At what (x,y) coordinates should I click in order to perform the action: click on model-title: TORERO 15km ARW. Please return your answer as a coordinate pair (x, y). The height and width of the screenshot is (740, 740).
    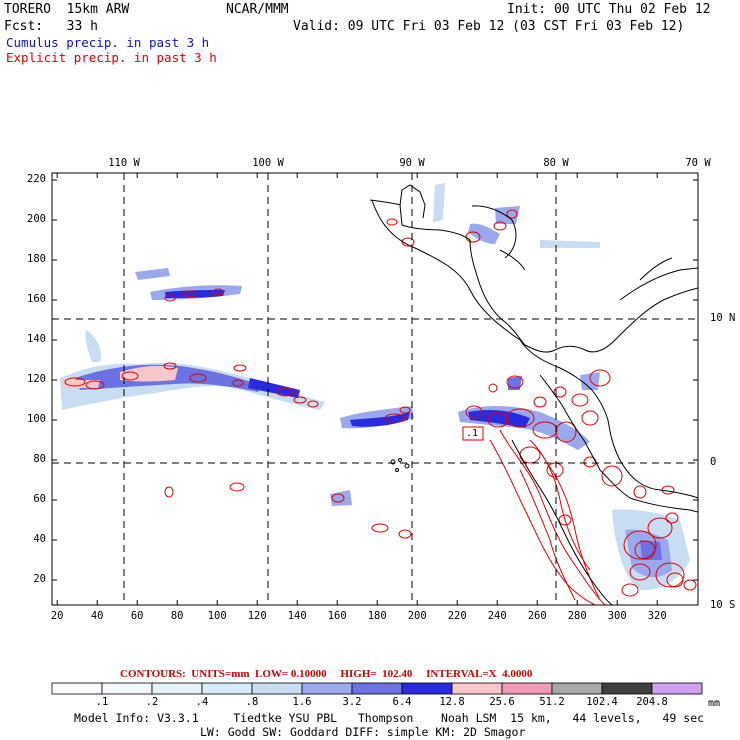
    Looking at the image, I should click on (67, 9).